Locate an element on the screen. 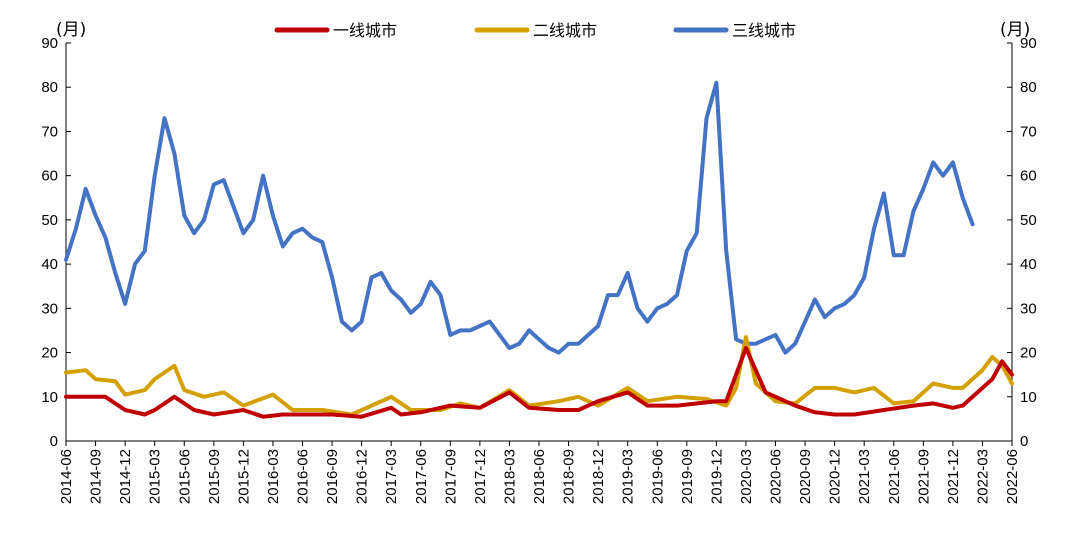 The image size is (1080, 550). y-tick-label-left: 40 is located at coordinates (49, 264).